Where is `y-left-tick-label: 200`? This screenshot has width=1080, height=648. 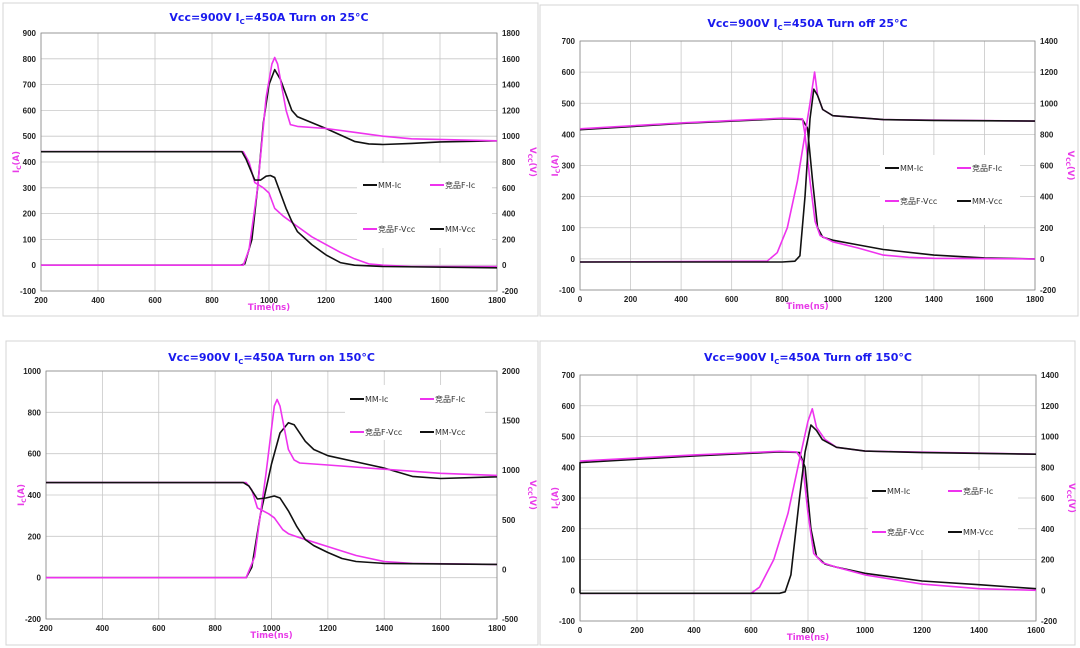 y-left-tick-label: 200 is located at coordinates (30, 214).